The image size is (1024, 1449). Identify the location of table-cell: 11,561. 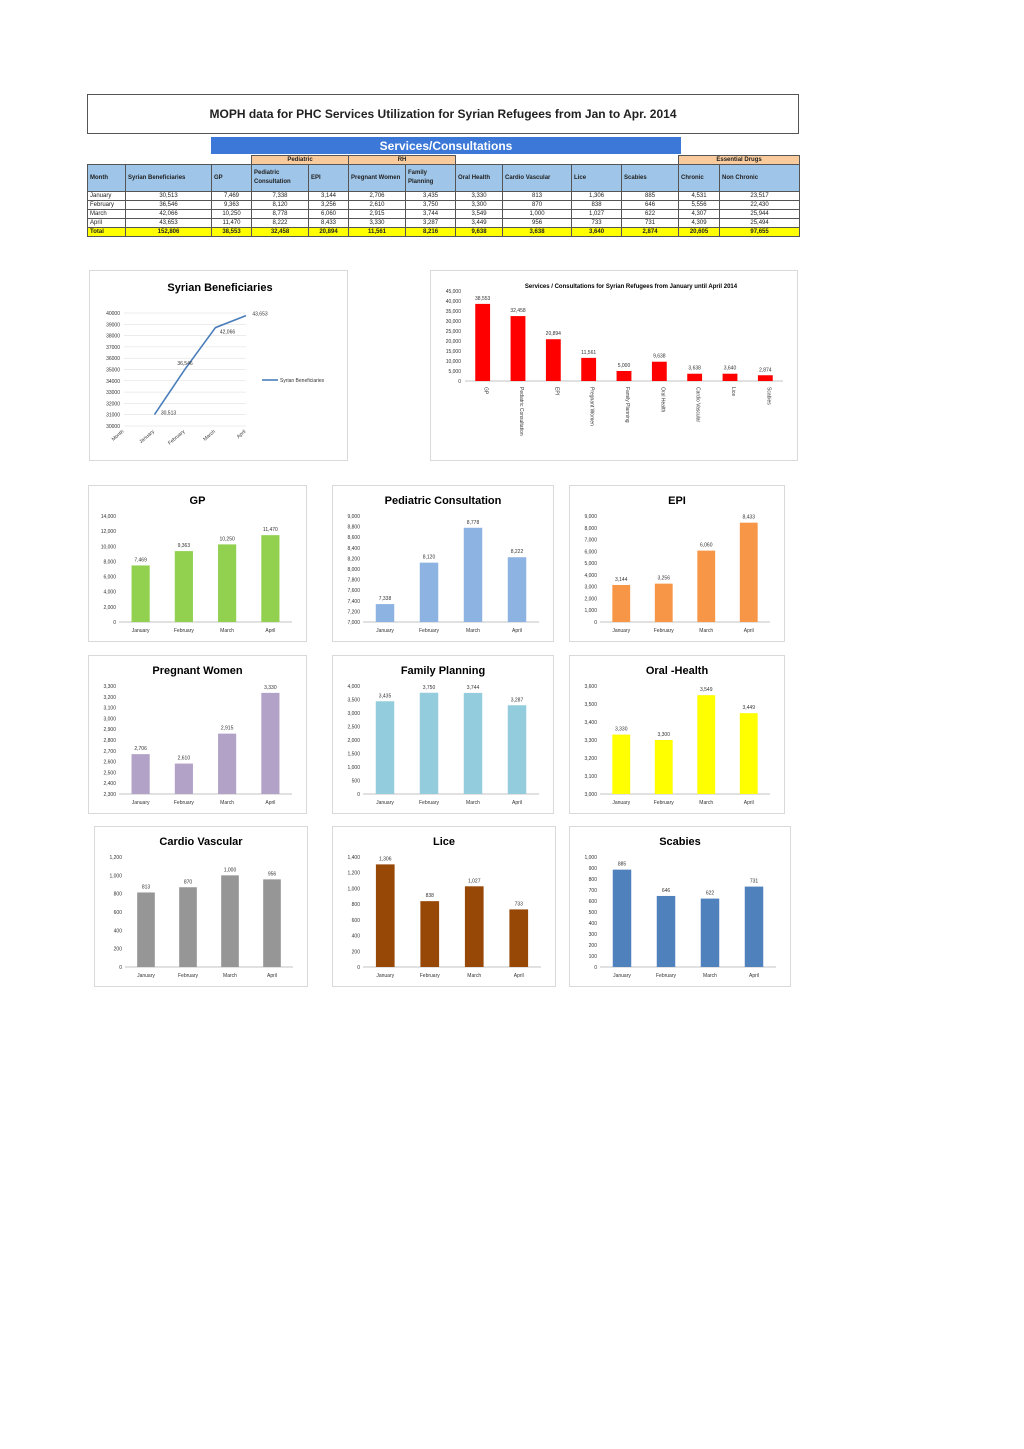
(377, 232).